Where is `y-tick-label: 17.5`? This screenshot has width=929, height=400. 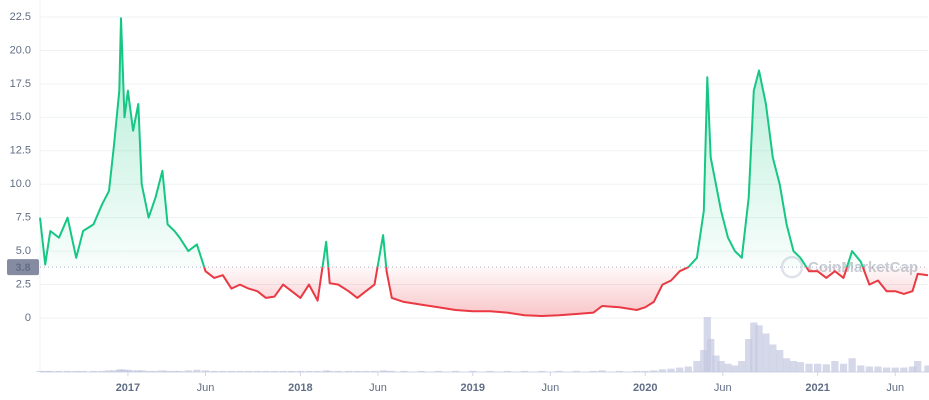 y-tick-label: 17.5 is located at coordinates (20, 84).